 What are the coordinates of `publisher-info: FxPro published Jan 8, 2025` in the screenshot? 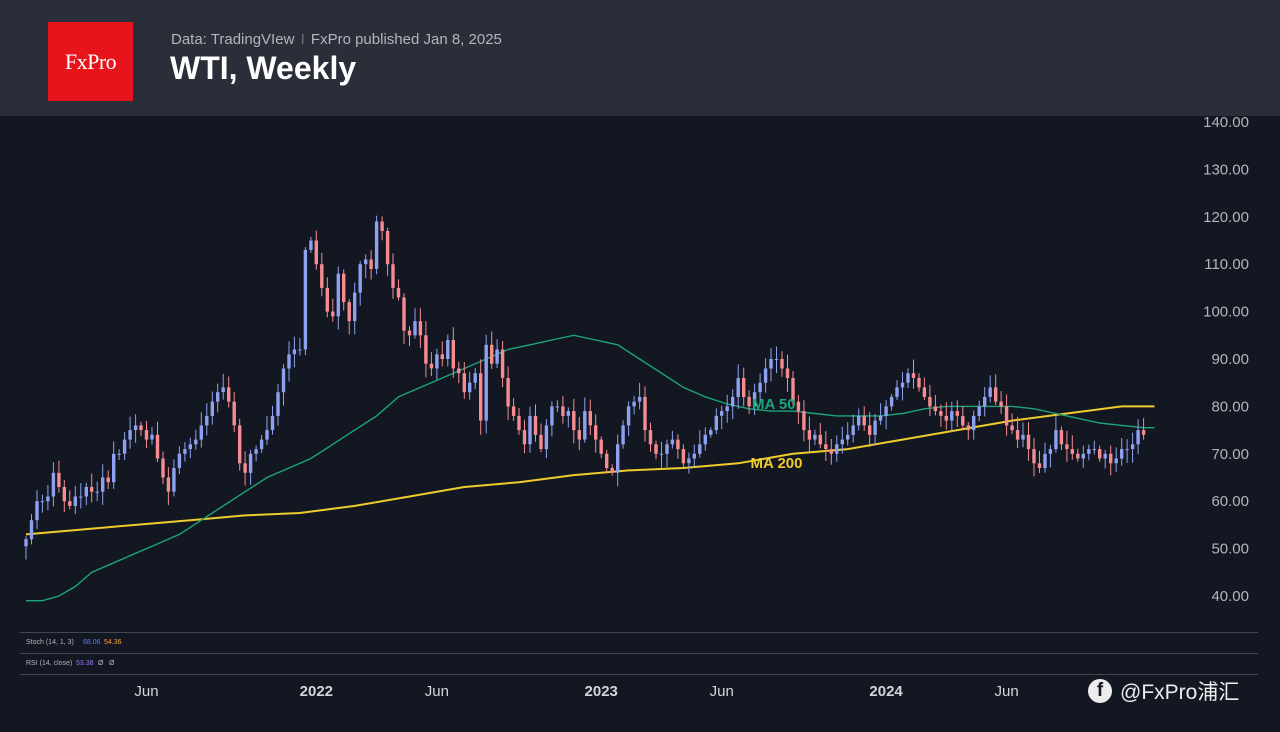 It's located at (406, 39).